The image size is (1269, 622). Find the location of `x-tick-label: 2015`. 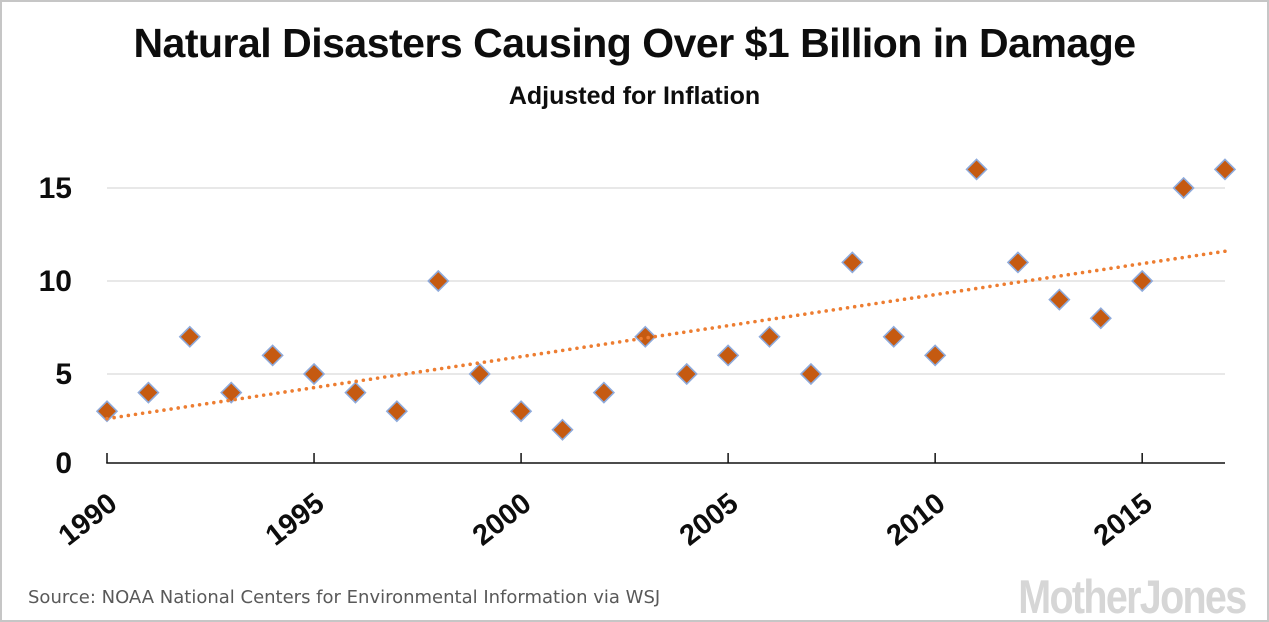

x-tick-label: 2015 is located at coordinates (1123, 519).